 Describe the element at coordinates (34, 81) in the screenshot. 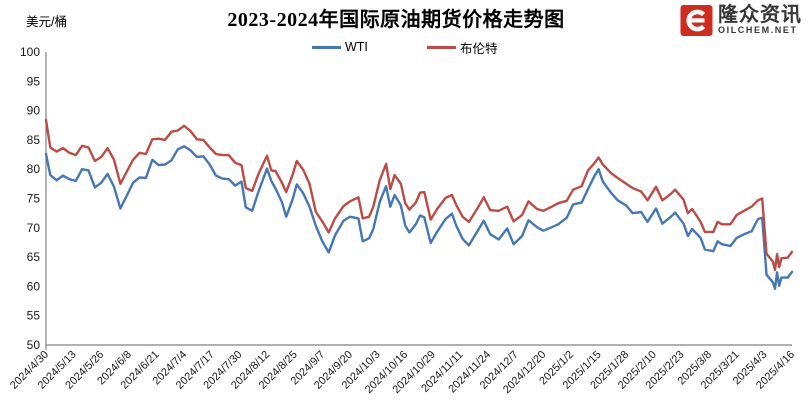

I see `y-tick-label: 95` at that location.